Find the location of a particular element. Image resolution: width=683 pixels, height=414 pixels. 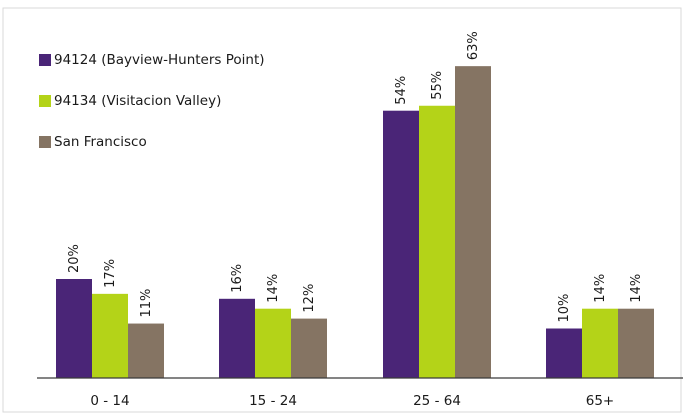

legend-label-94134: 94134 (Visitacion Valley) is located at coordinates (138, 101).